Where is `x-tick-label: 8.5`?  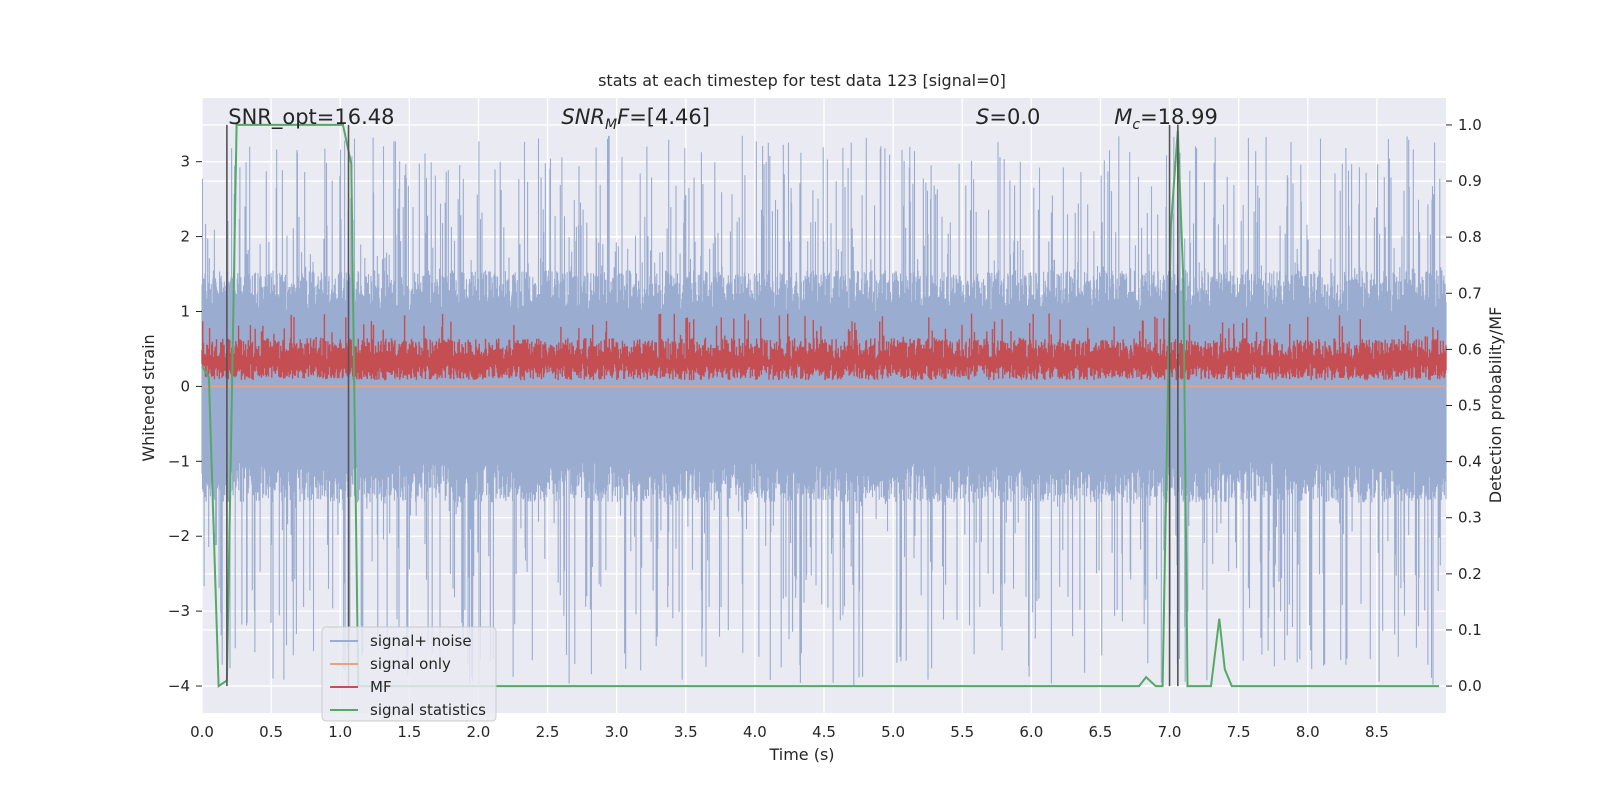 x-tick-label: 8.5 is located at coordinates (1377, 732).